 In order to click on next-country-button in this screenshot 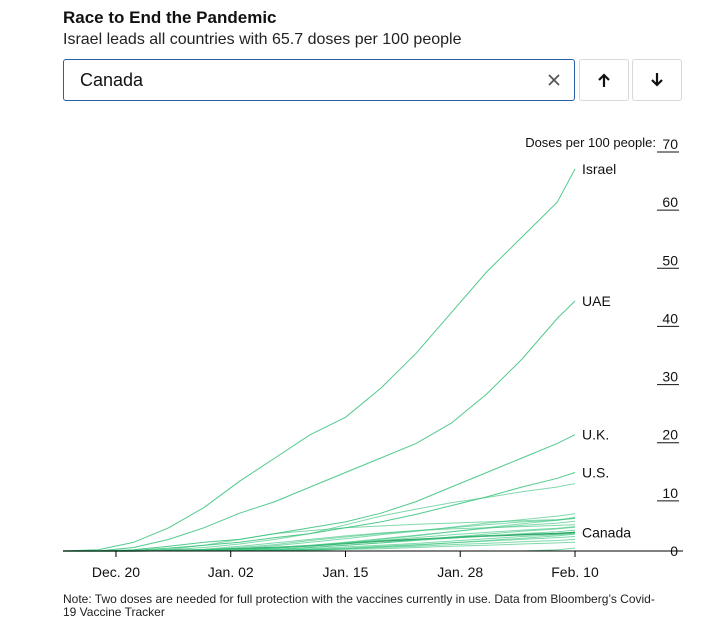, I will do `click(657, 80)`.